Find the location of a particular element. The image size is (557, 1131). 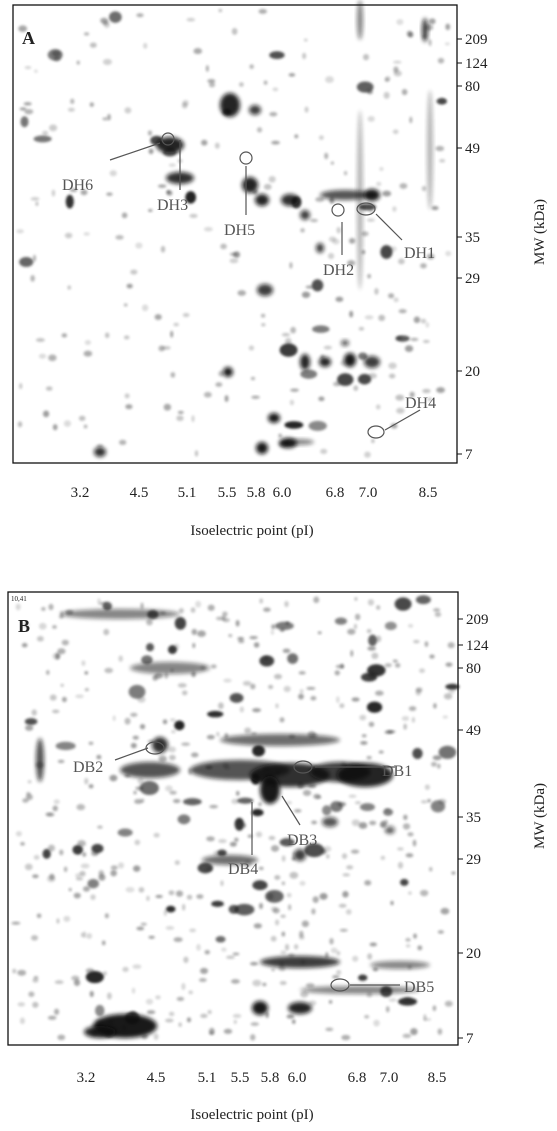

x-tick-label: 7.0 is located at coordinates (368, 493).